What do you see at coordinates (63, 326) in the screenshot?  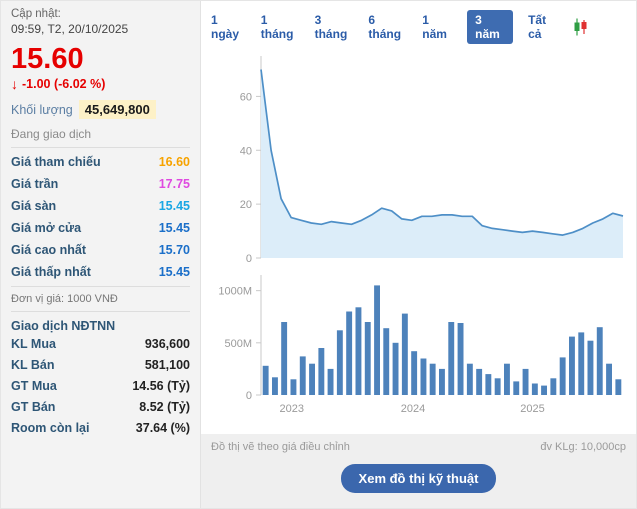 I see `foreign-trading-title: Giao dịch NĐTNN` at bounding box center [63, 326].